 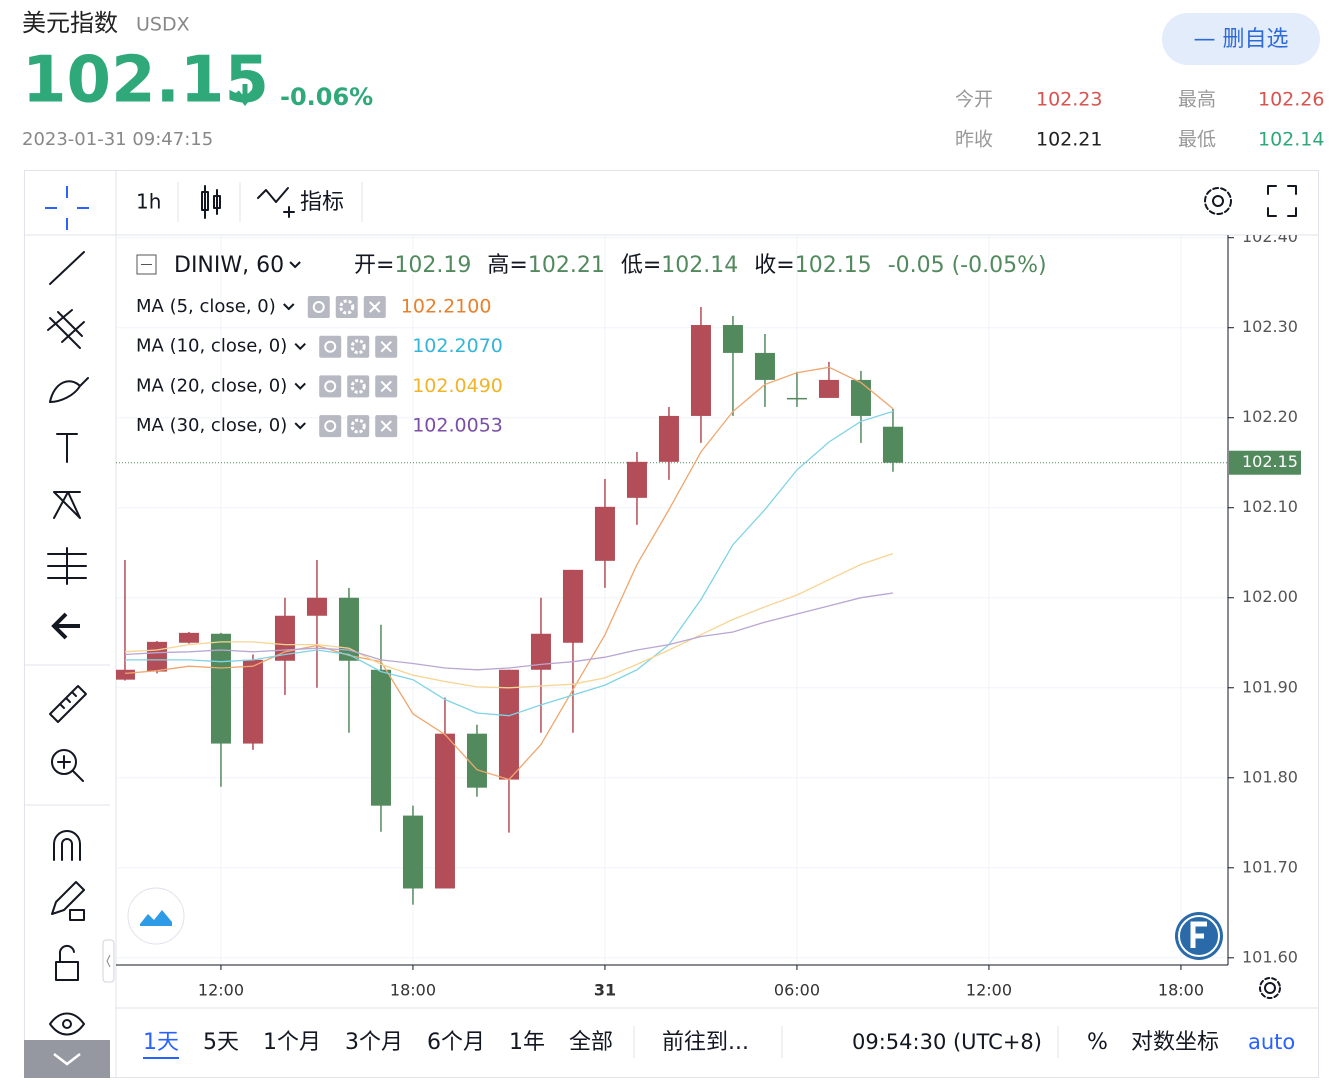 What do you see at coordinates (679, 265) in the screenshot?
I see `ohlc-item: 低=102.14` at bounding box center [679, 265].